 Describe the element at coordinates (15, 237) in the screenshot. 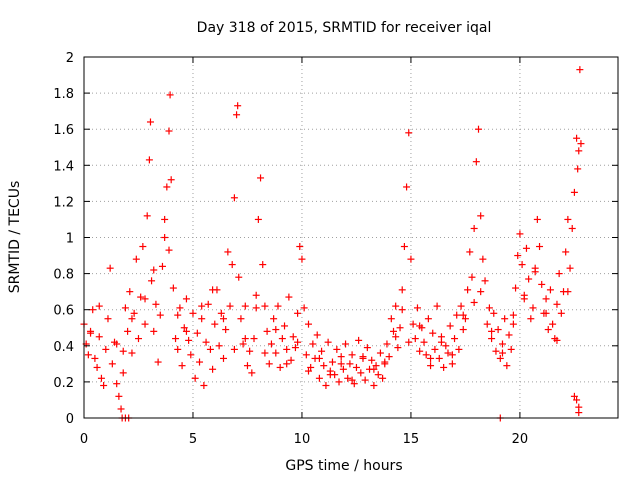

I see `y-axis-label: SRMTID / TECUs` at that location.